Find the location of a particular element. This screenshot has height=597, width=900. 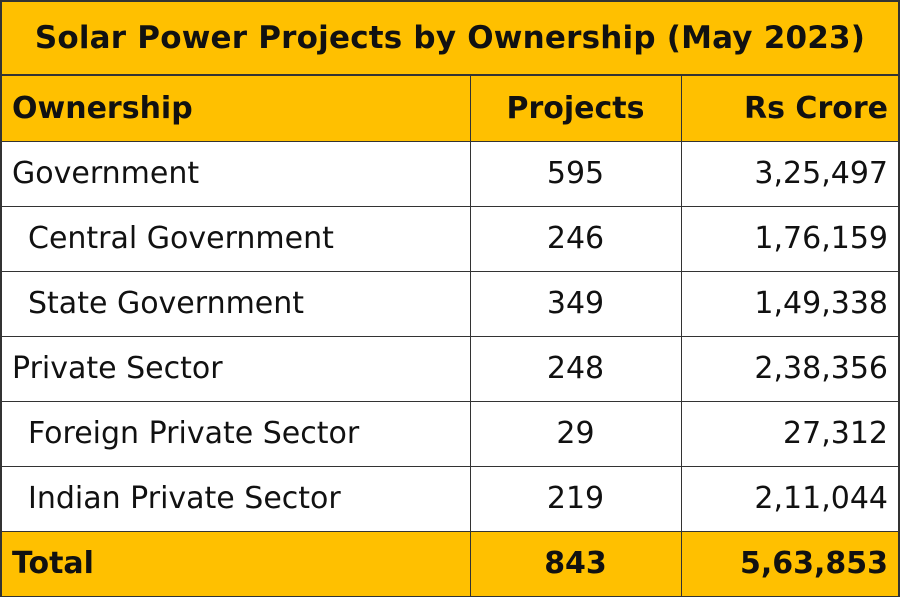

ownership-cell: Indian Private Sector is located at coordinates (236, 499).